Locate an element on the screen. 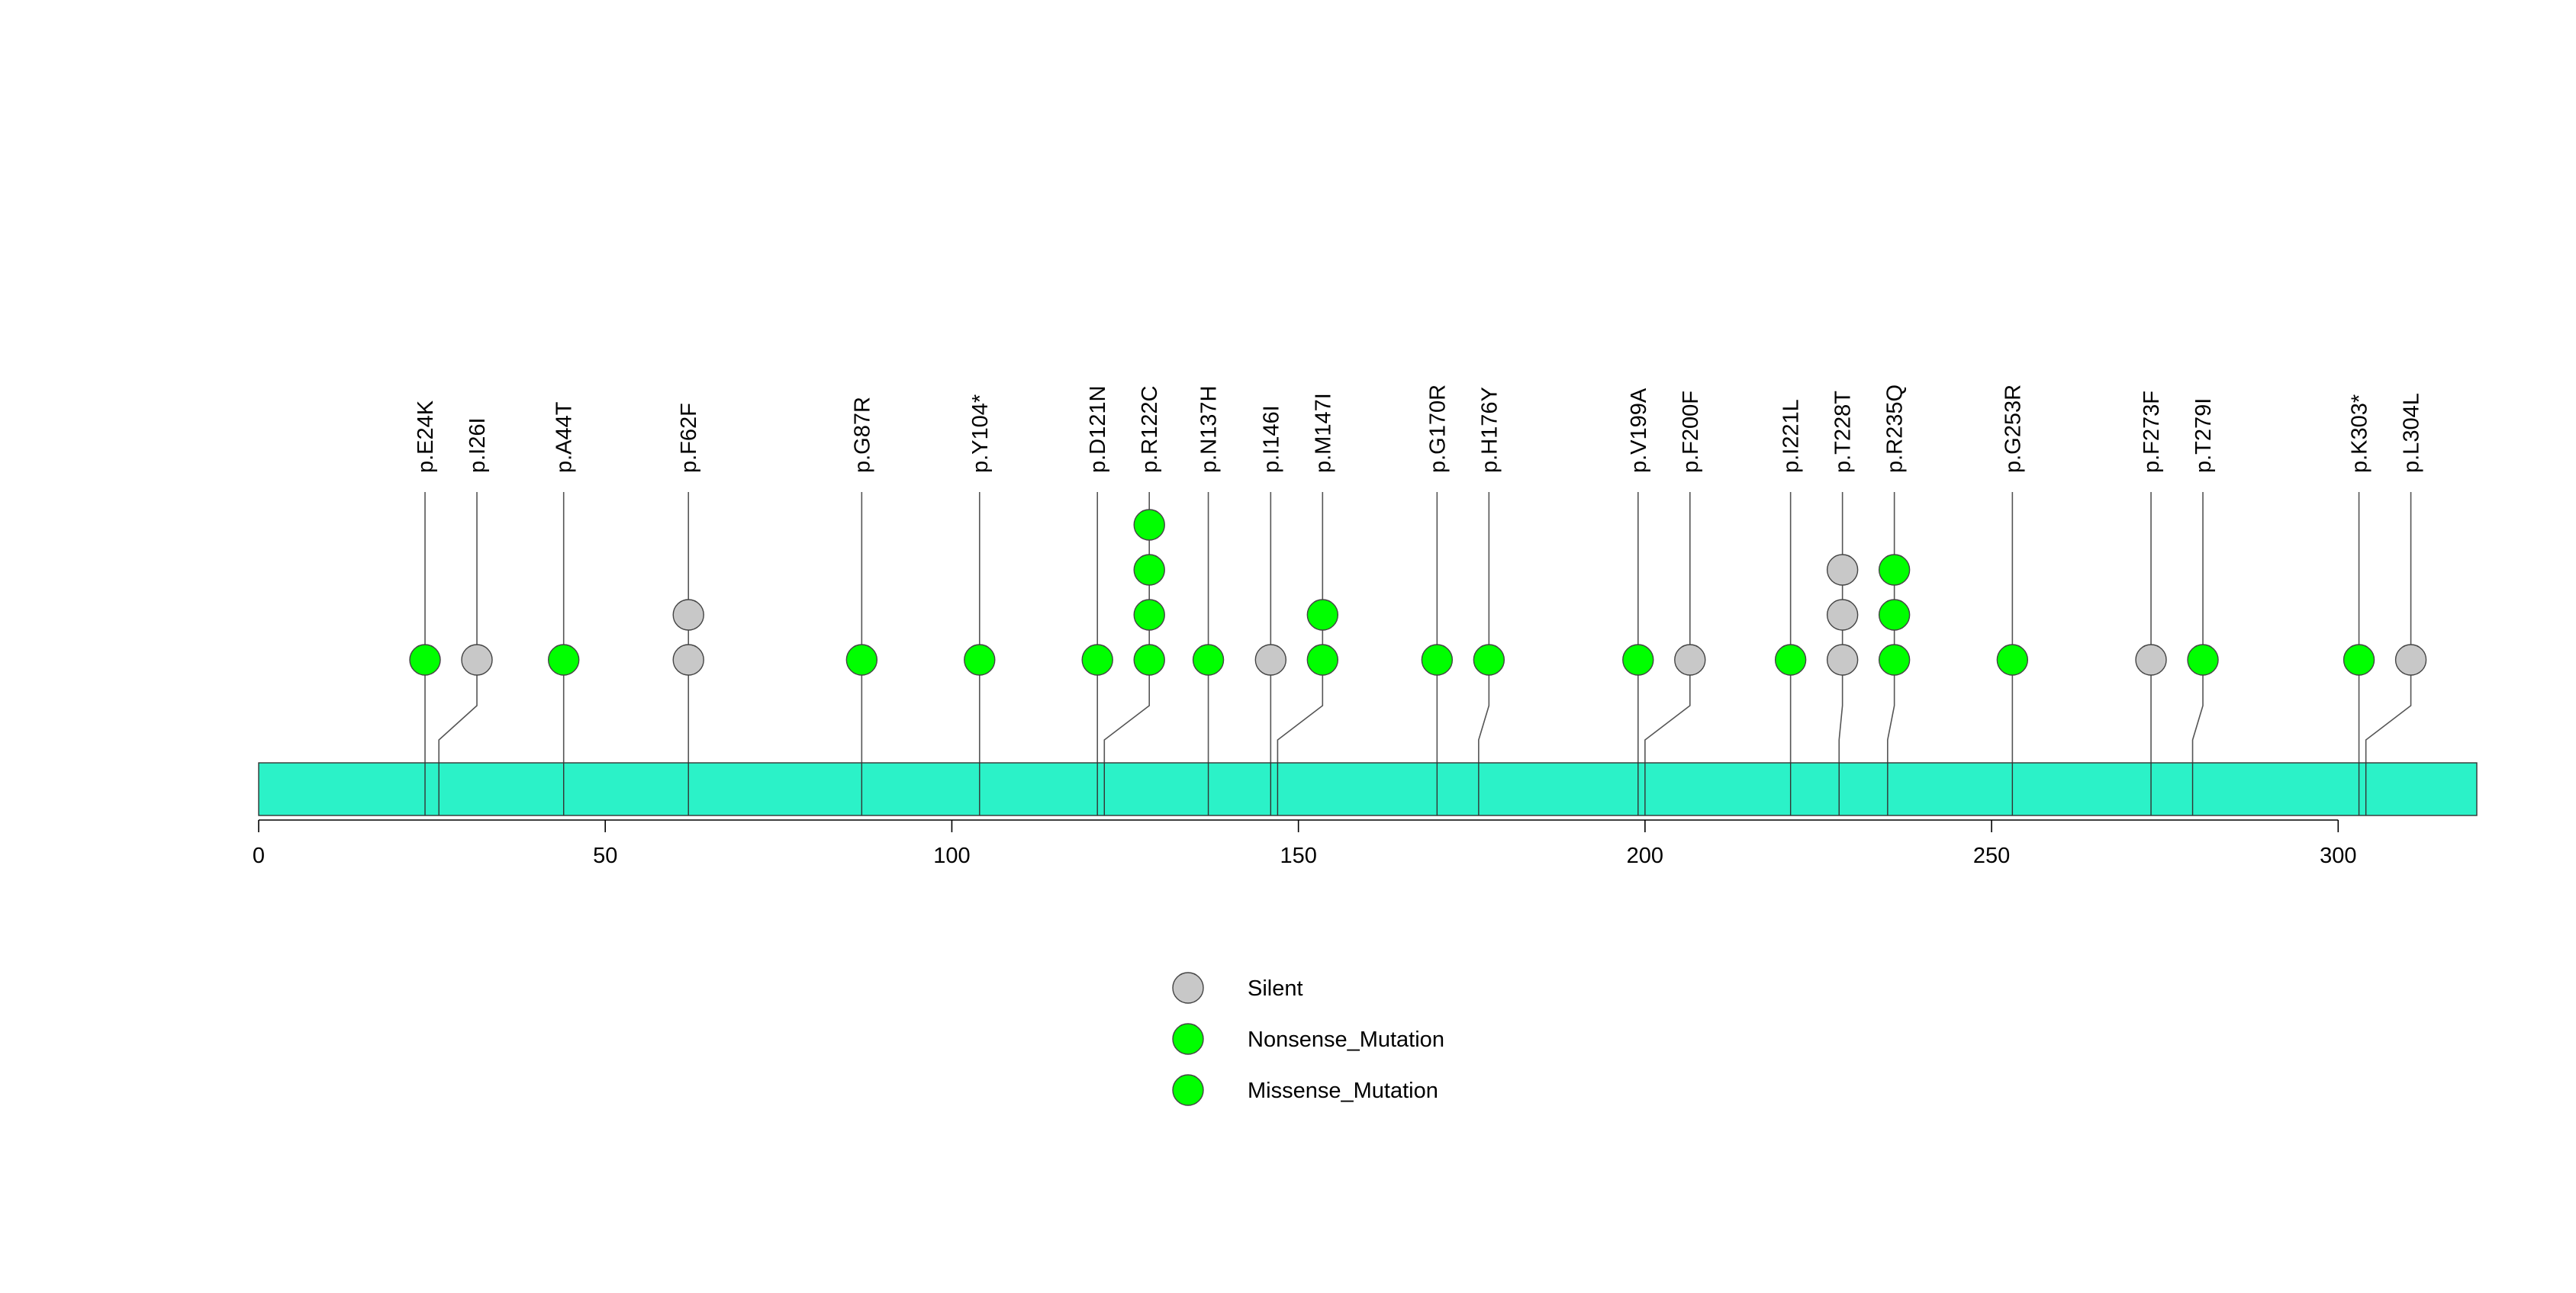 Image resolution: width=2576 pixels, height=1293 pixels. mutation-label: p.Y104* is located at coordinates (980, 434).